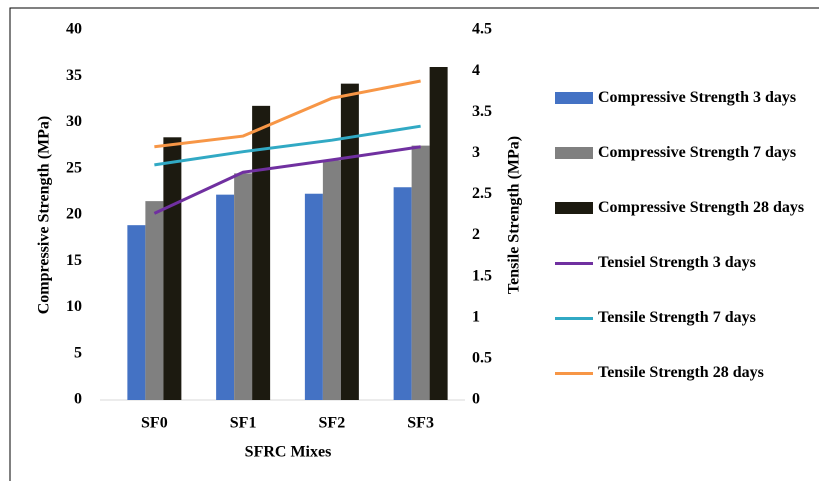  I want to click on legend-item: Compressive Strength 28 days, so click(685, 225).